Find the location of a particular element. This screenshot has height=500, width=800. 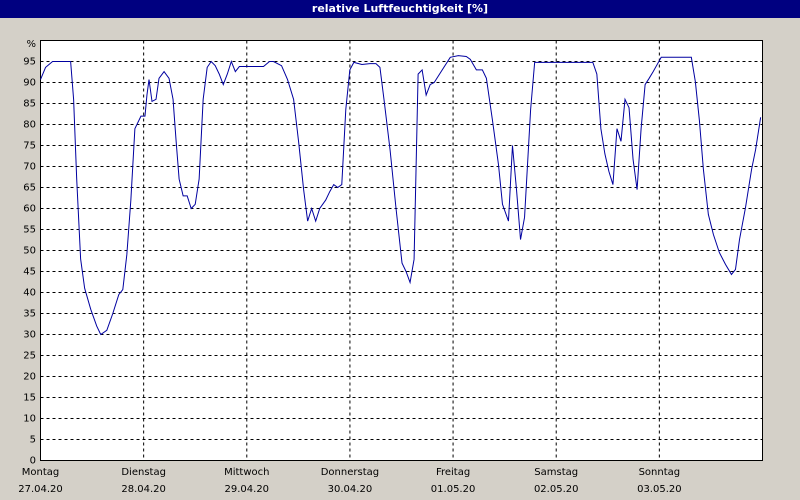

x-tick-date: 01.05.20 is located at coordinates (453, 489).